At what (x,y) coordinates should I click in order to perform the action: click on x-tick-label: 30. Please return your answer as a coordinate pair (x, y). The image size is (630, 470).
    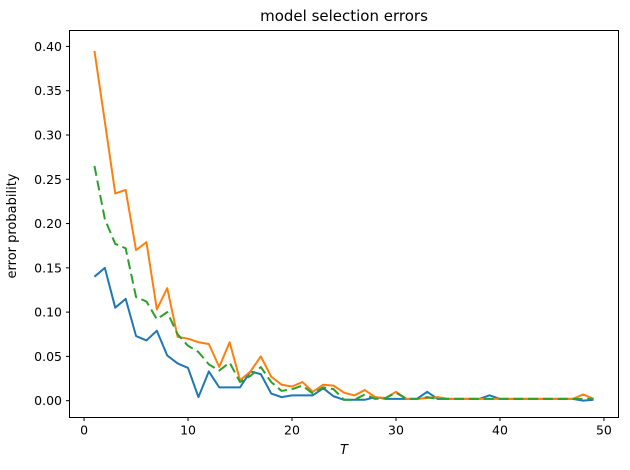
    Looking at the image, I should click on (396, 430).